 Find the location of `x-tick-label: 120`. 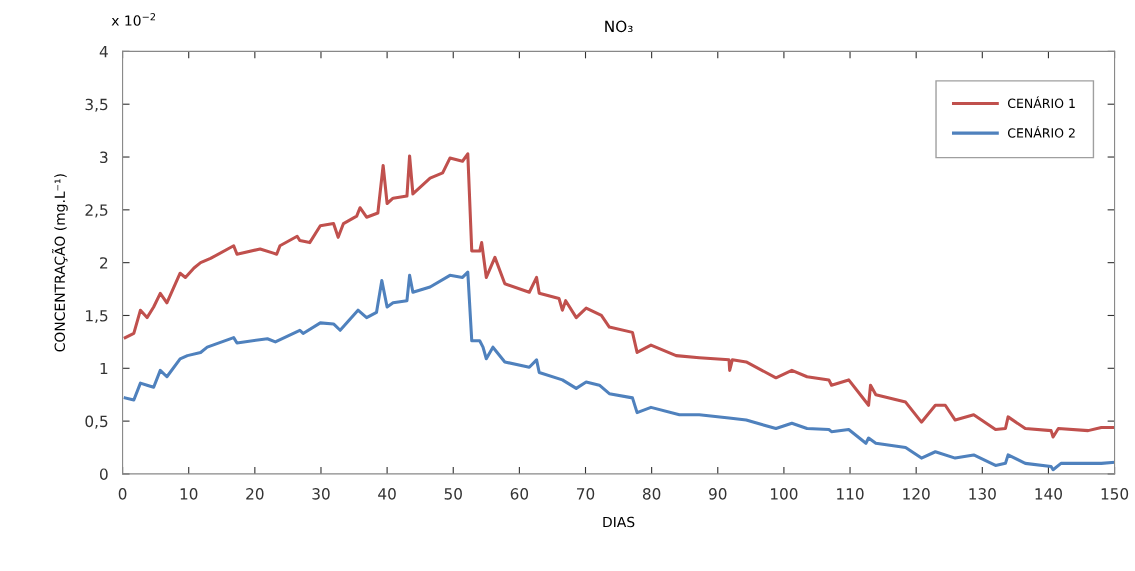

x-tick-label: 120 is located at coordinates (916, 494).